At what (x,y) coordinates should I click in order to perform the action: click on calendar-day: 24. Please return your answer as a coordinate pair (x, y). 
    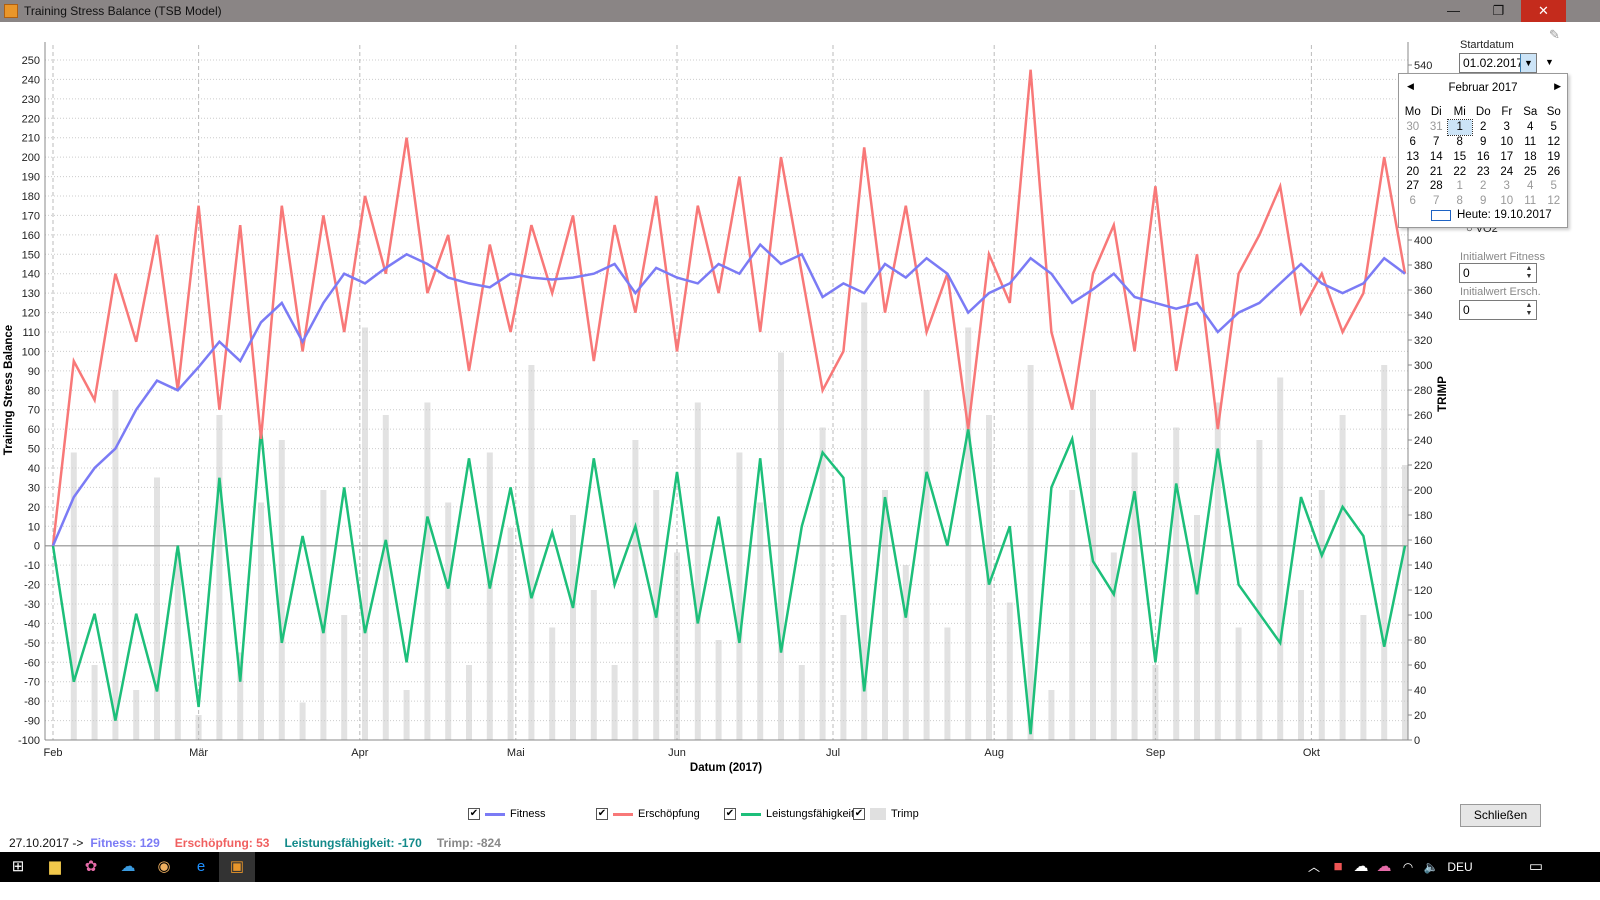
    Looking at the image, I should click on (1507, 171).